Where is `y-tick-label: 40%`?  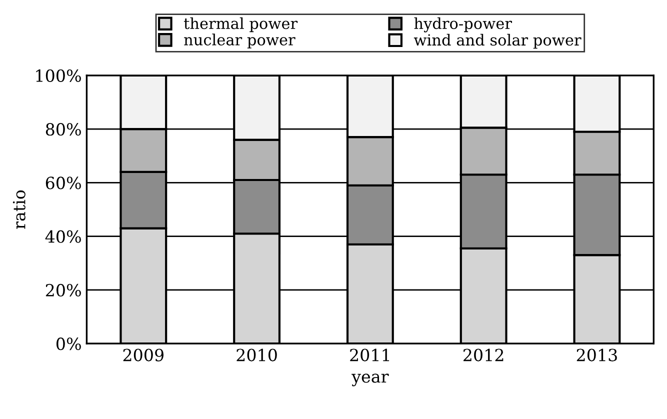
y-tick-label: 40% is located at coordinates (63, 236).